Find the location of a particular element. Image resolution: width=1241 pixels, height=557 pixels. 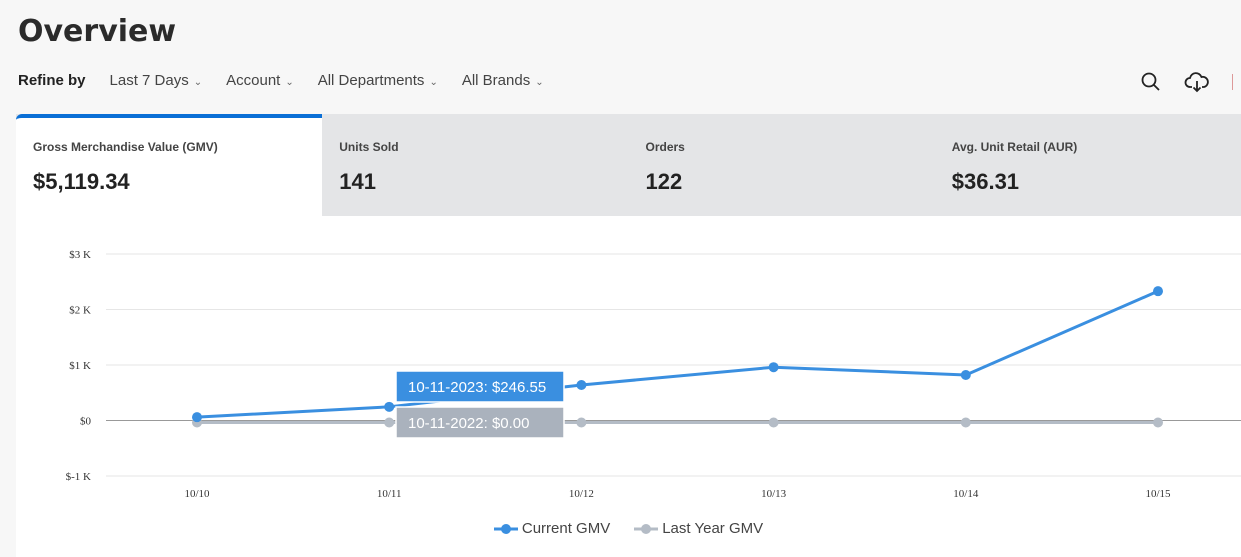

tooltip-last-year: 10-11-2022: $0.00 is located at coordinates (480, 422).